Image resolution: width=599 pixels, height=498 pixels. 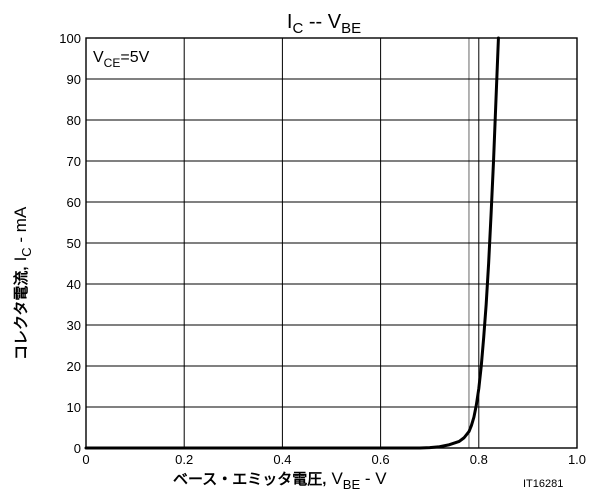 What do you see at coordinates (22, 283) in the screenshot?
I see `y-axis-label: コレクタ電流,IC - mA` at bounding box center [22, 283].